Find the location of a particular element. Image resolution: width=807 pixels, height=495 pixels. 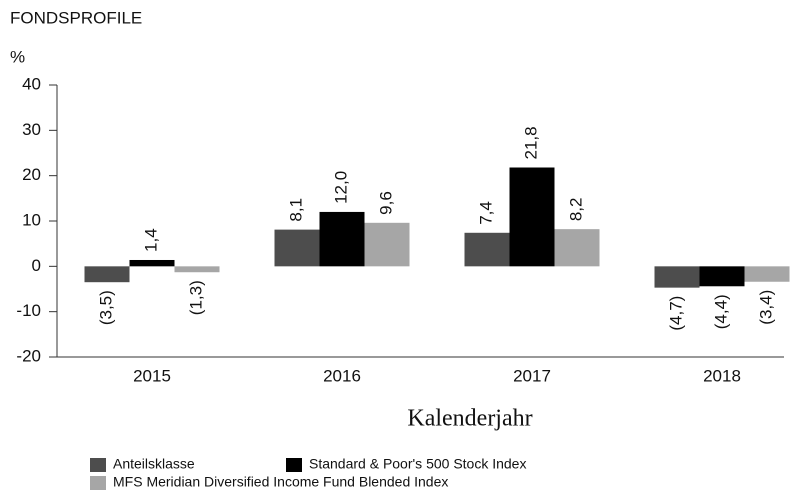

value-label: 21,8 is located at coordinates (530, 142).